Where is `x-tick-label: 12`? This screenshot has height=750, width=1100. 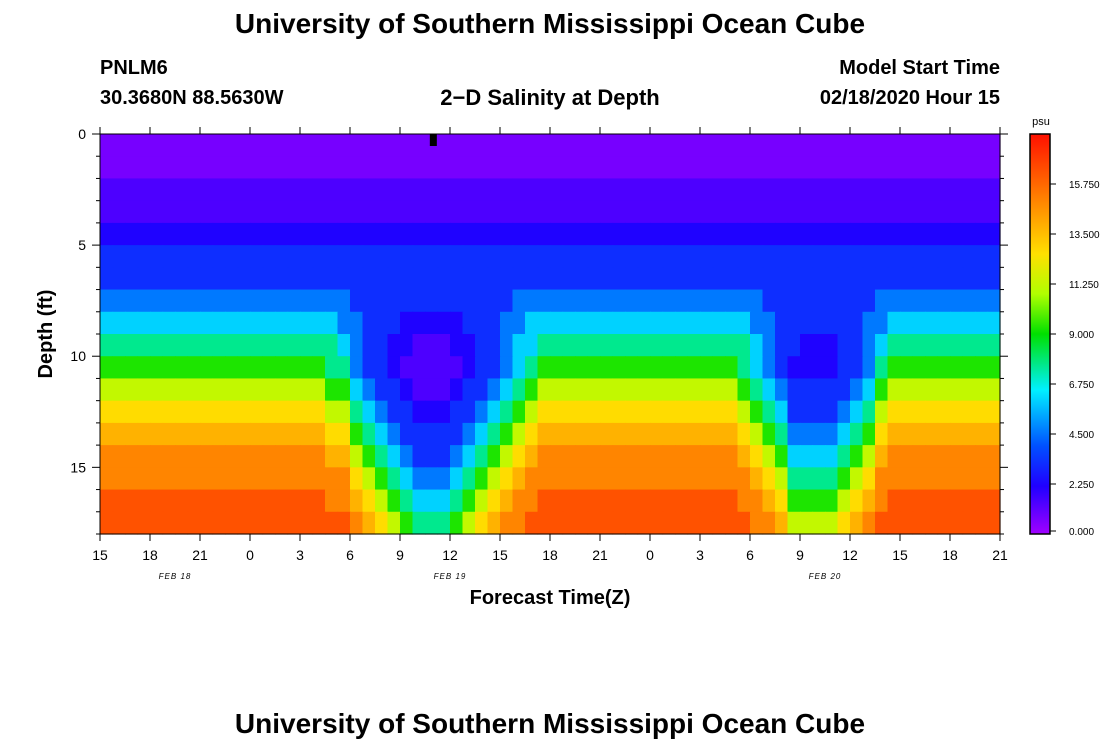 x-tick-label: 12 is located at coordinates (450, 555).